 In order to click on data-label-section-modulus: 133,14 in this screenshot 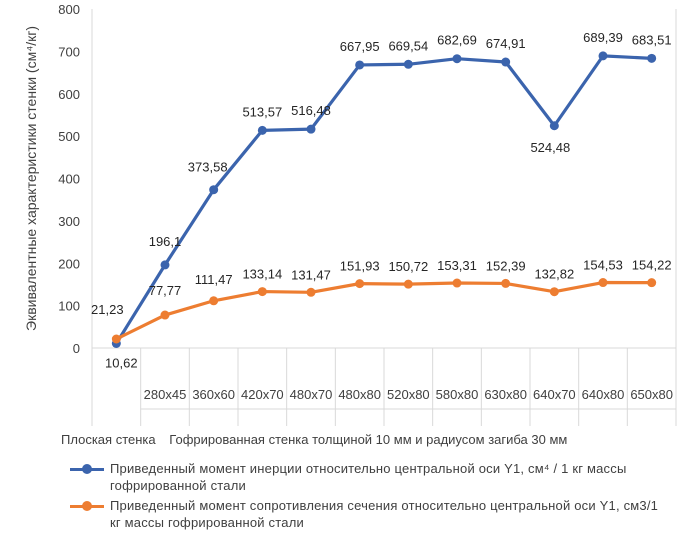, I will do `click(262, 274)`.